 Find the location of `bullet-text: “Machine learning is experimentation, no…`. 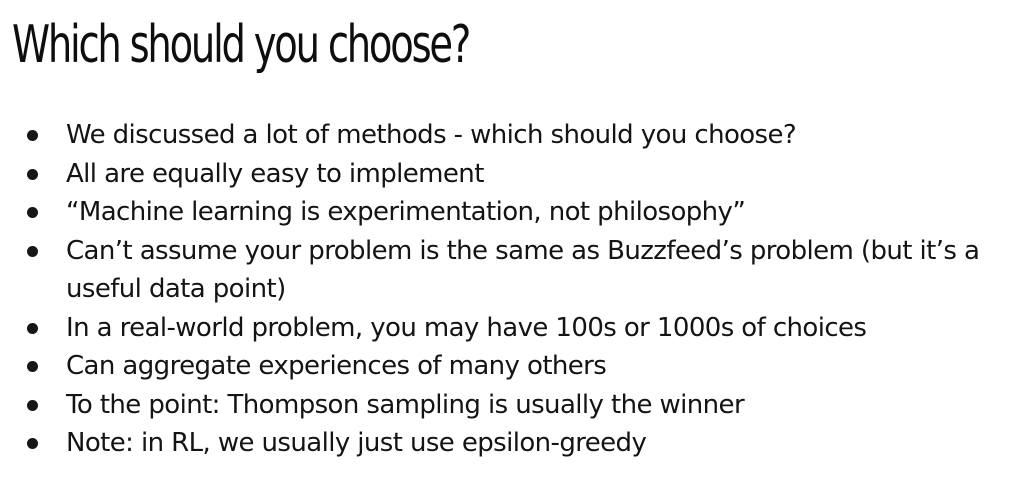

bullet-text: “Machine learning is experimentation, no… is located at coordinates (406, 212).